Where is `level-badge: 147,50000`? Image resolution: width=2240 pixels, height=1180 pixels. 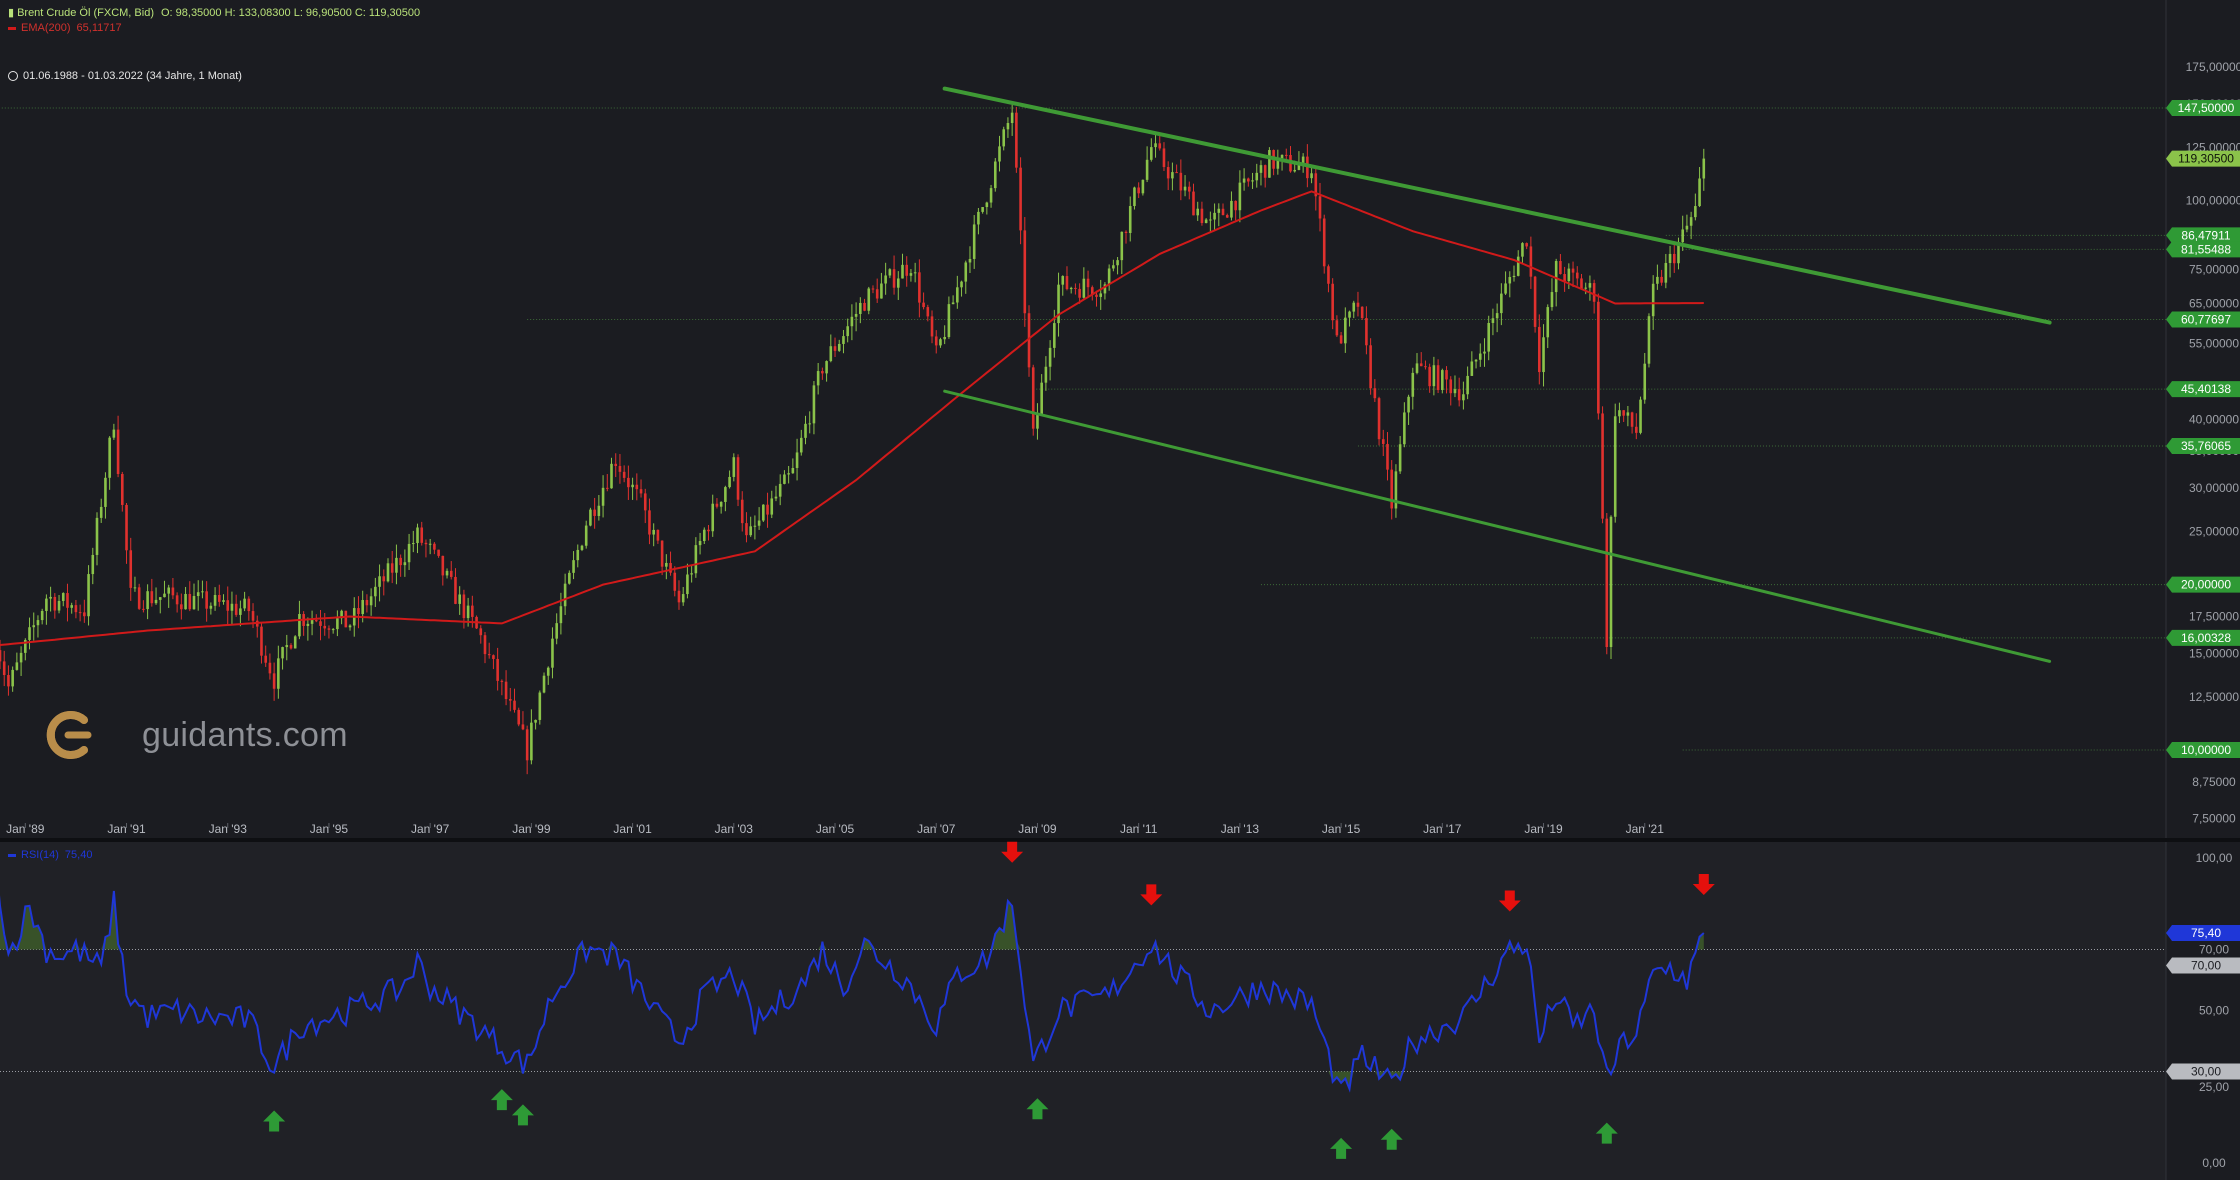
level-badge: 147,50000 is located at coordinates (2203, 108).